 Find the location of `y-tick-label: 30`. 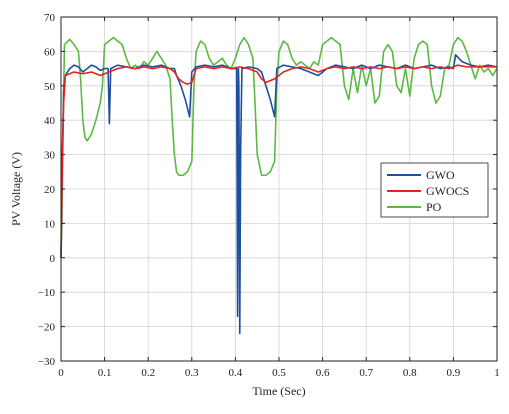

y-tick-label: 30 is located at coordinates (50, 156).